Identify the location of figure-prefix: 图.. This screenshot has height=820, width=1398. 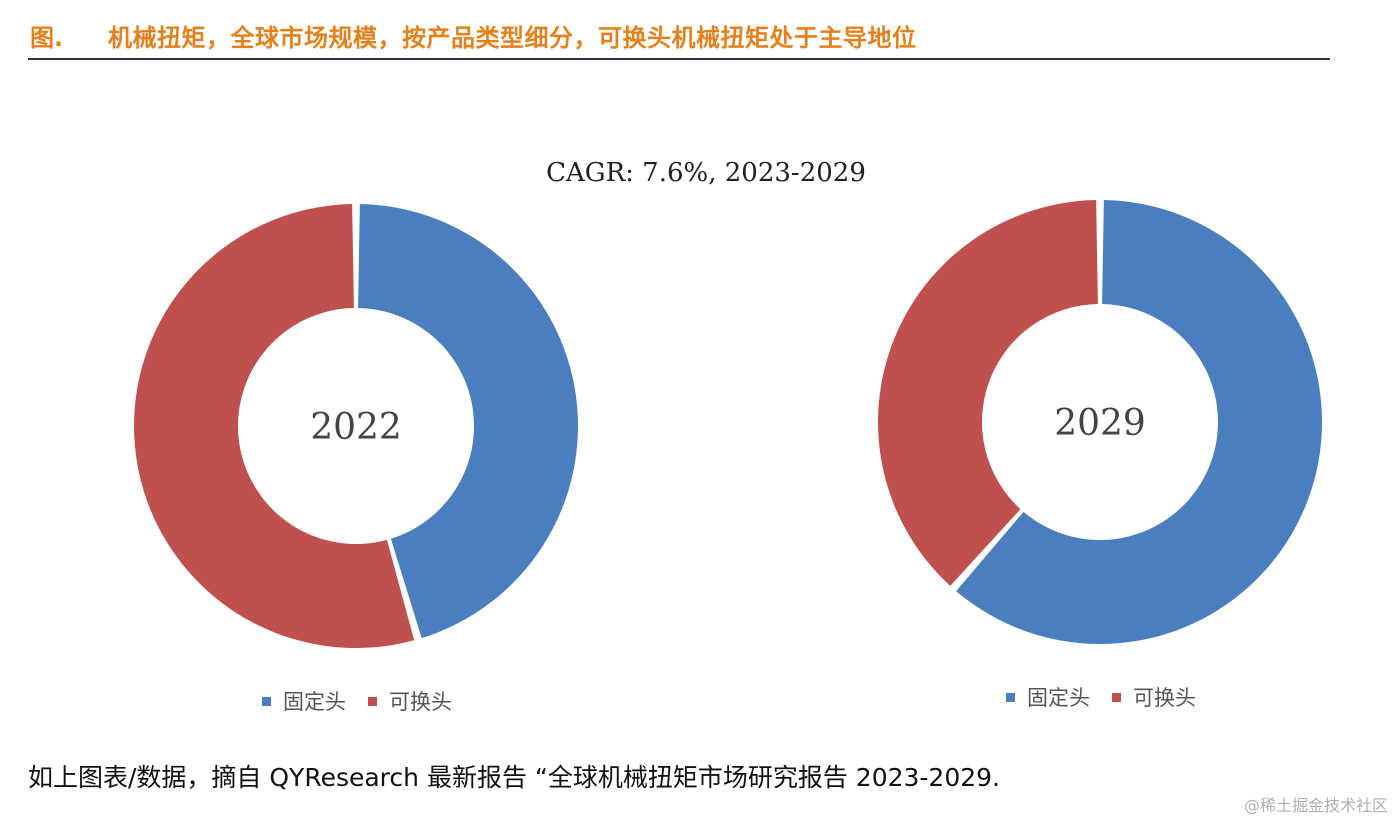
(47, 38).